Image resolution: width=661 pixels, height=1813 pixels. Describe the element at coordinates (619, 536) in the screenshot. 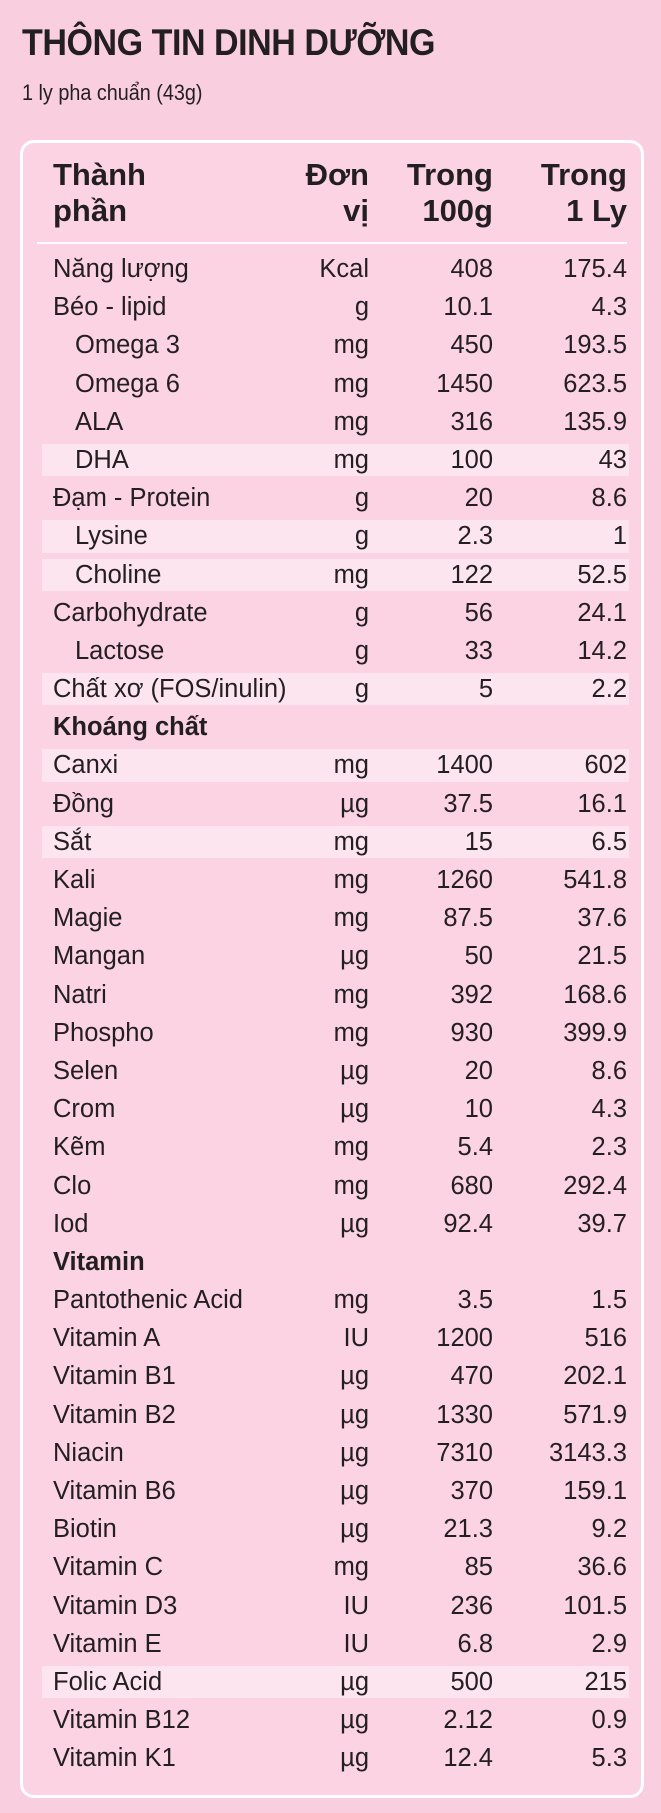

I see `per-cup-value: 1` at that location.